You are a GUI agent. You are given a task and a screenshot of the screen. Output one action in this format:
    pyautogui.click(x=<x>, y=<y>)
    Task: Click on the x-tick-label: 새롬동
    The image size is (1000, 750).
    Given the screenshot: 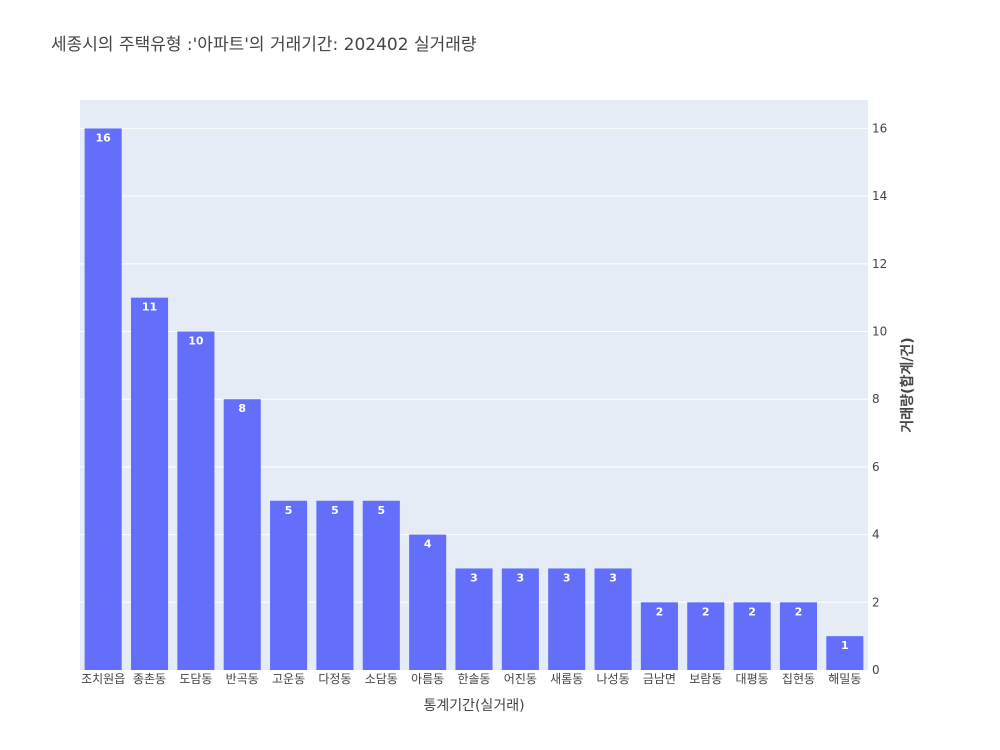 What is the action you would take?
    pyautogui.click(x=566, y=679)
    